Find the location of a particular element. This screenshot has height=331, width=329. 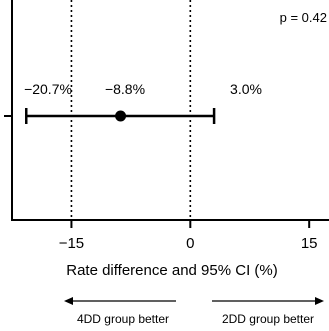

x-tick-label: −15 is located at coordinates (71, 243).